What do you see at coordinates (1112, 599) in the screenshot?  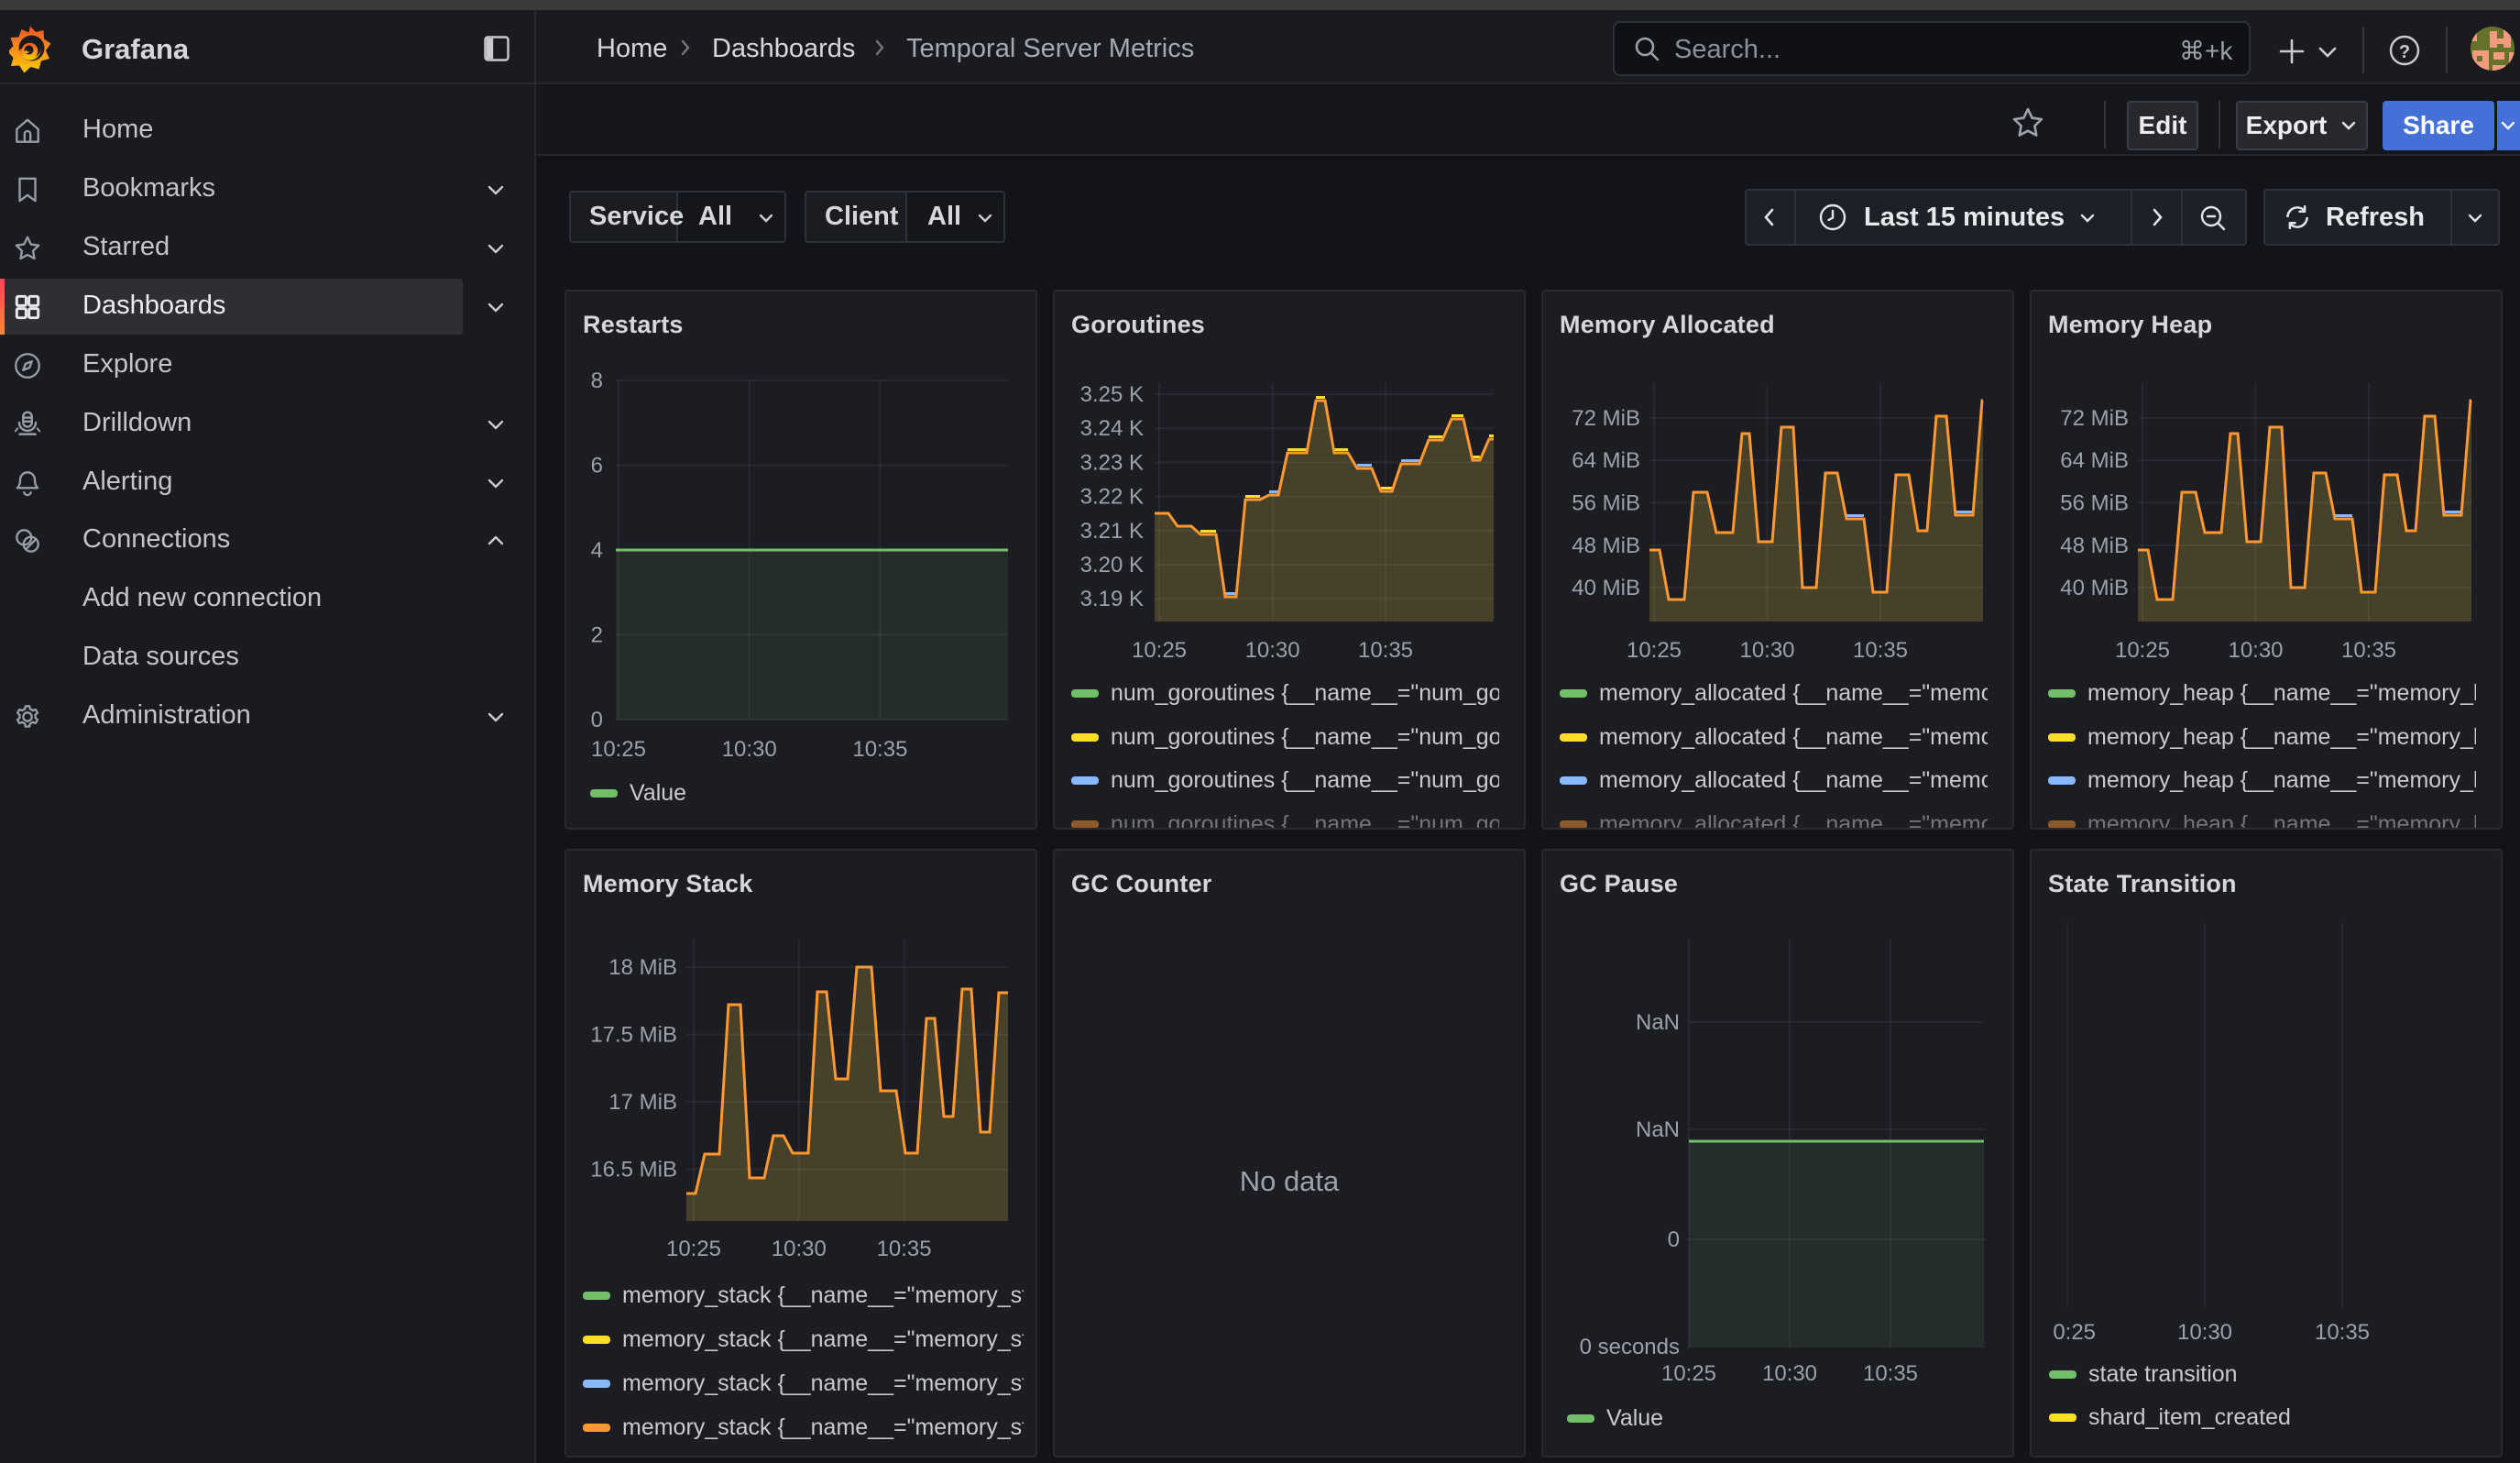 I see `svg-text: 3.19 K` at bounding box center [1112, 599].